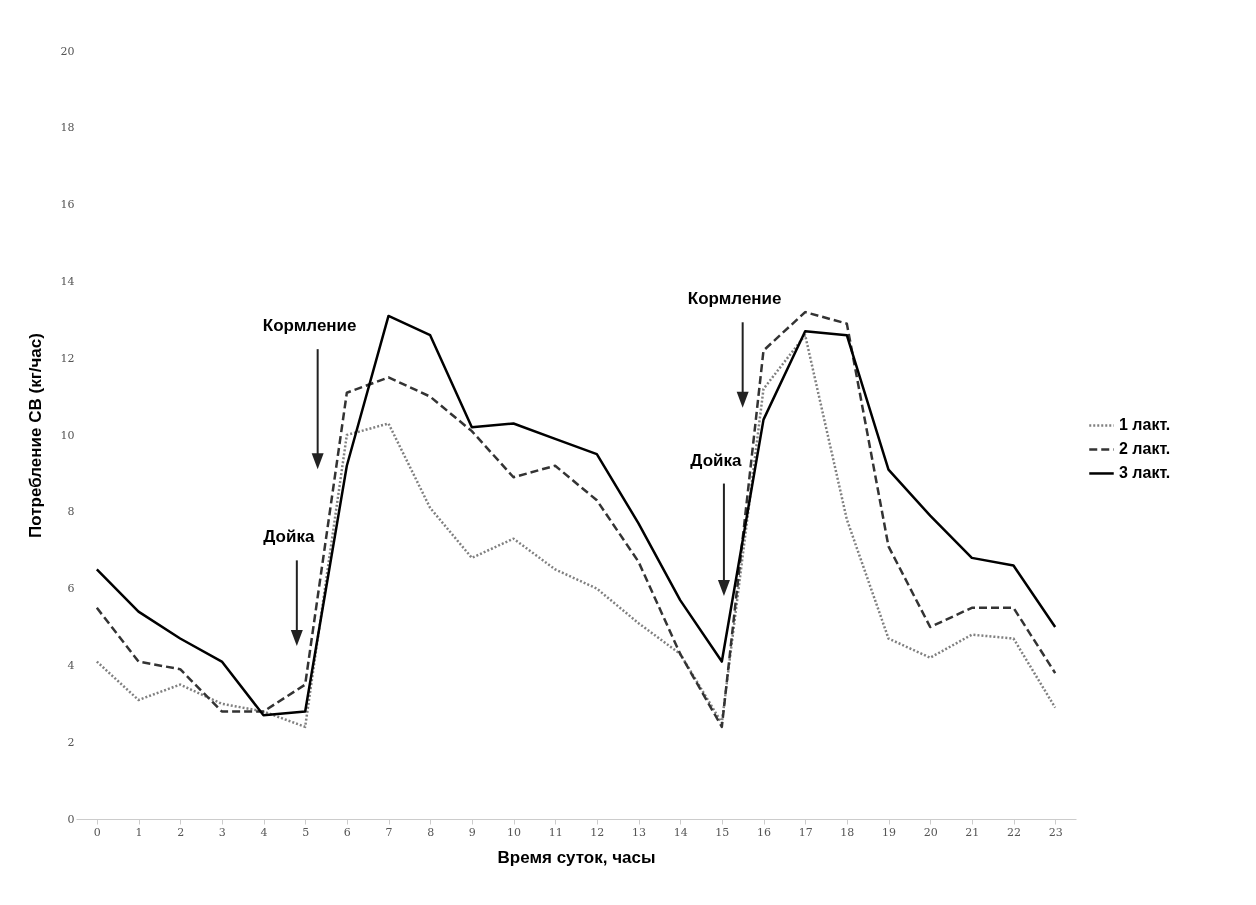  What do you see at coordinates (71, 665) in the screenshot?
I see `y-tick-label: 4` at bounding box center [71, 665].